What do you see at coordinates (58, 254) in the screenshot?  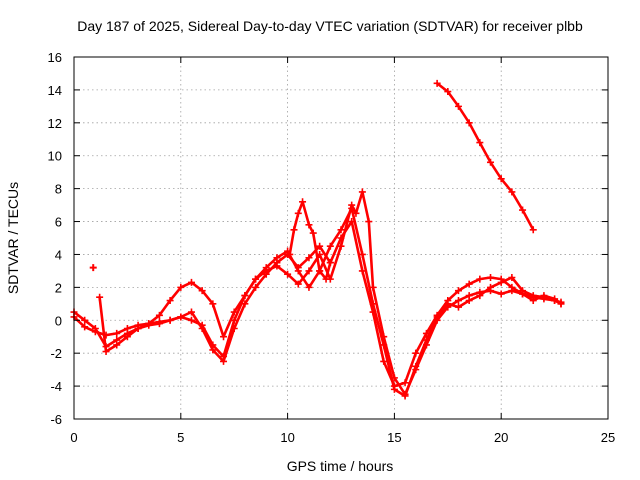 I see `y-tick-label: 4` at bounding box center [58, 254].